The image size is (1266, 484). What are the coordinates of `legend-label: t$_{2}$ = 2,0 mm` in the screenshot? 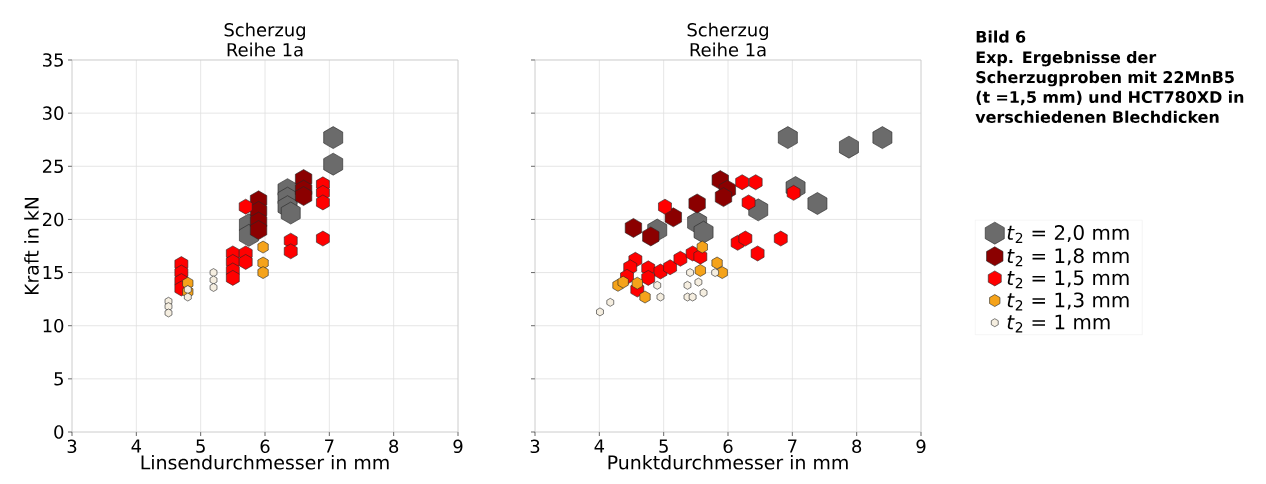 It's located at (1068, 234).